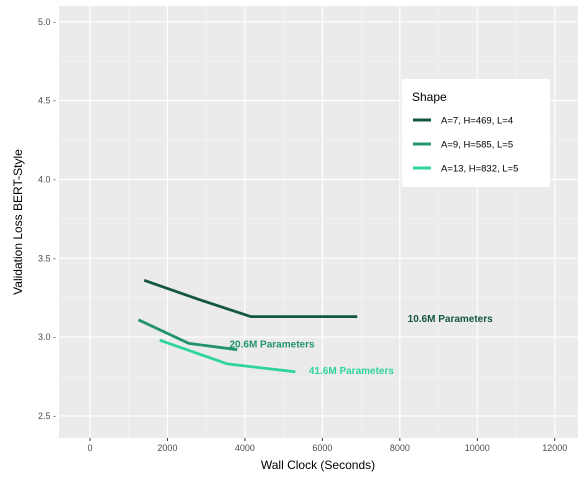 The height and width of the screenshot is (477, 586). I want to click on y-tick-label: 4.0 -, so click(47, 179).